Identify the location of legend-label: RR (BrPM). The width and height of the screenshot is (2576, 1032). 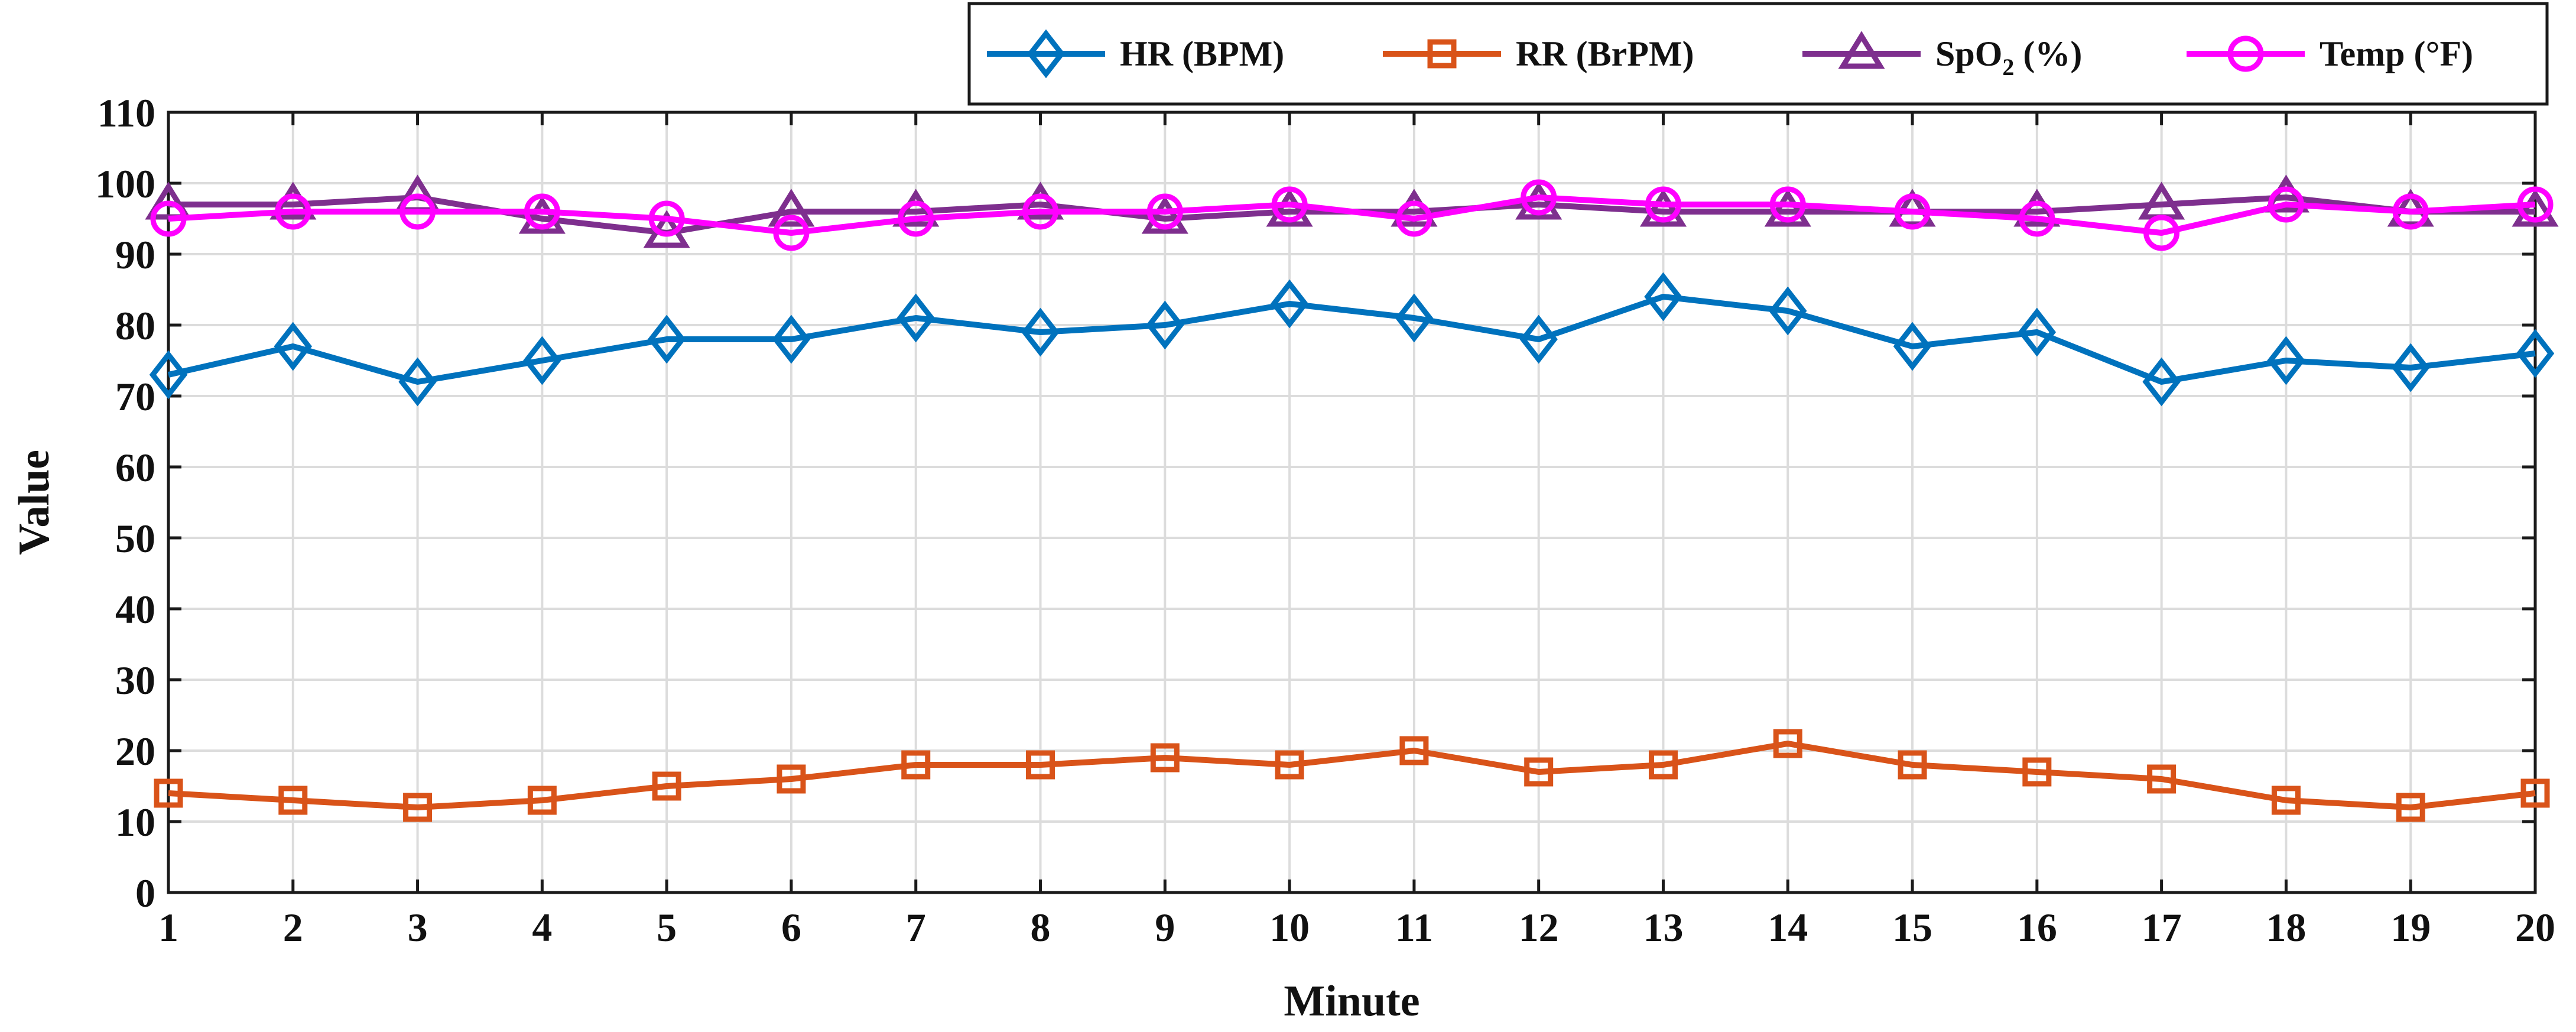
(1605, 53).